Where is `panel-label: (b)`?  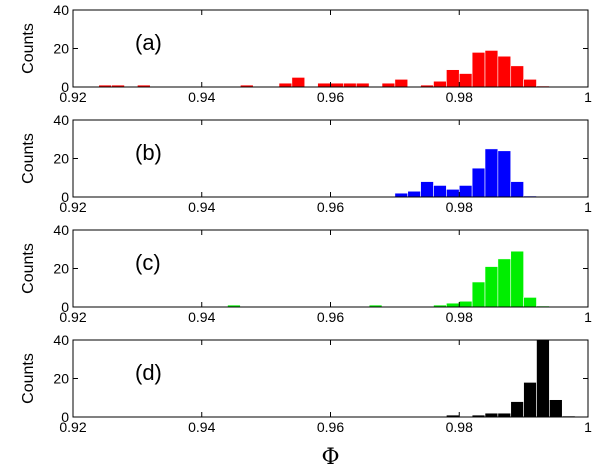
panel-label: (b) is located at coordinates (148, 152).